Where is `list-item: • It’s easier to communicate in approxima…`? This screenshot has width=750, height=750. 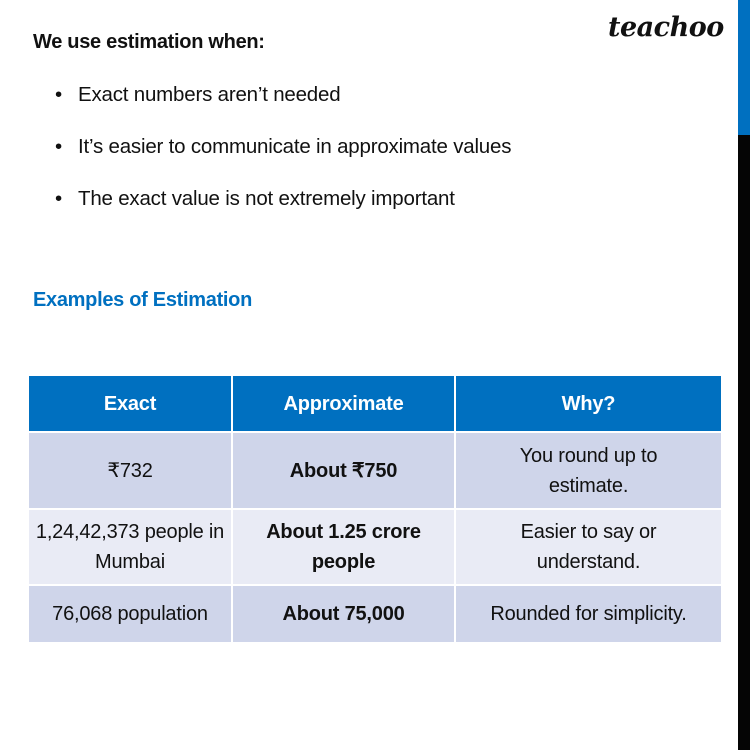 list-item: • It’s easier to communicate in approxima… is located at coordinates (283, 158).